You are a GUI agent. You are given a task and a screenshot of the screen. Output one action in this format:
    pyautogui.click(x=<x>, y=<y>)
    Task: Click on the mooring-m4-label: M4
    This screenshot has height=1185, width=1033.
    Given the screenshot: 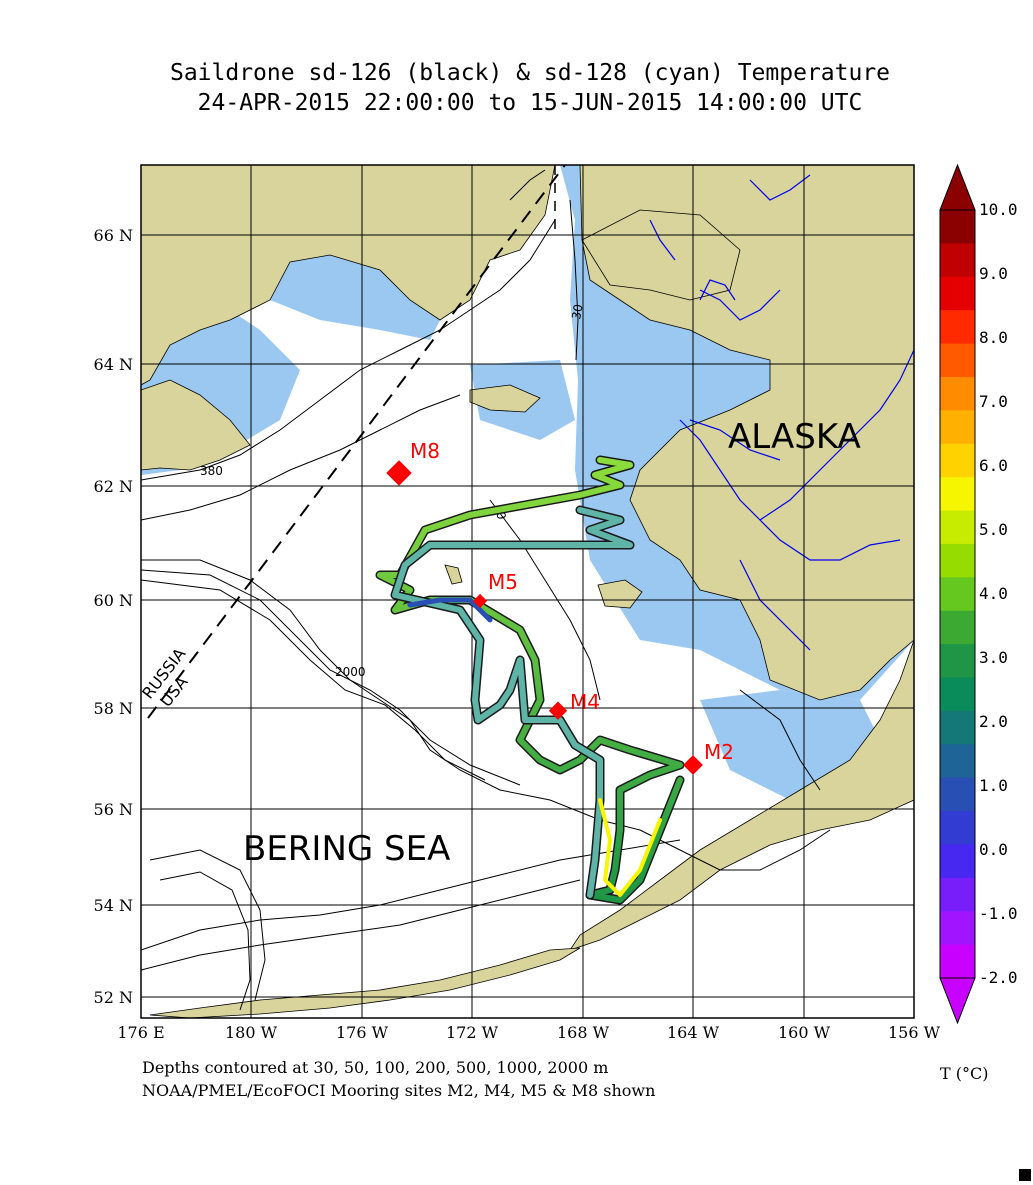 What is the action you would take?
    pyautogui.click(x=585, y=702)
    